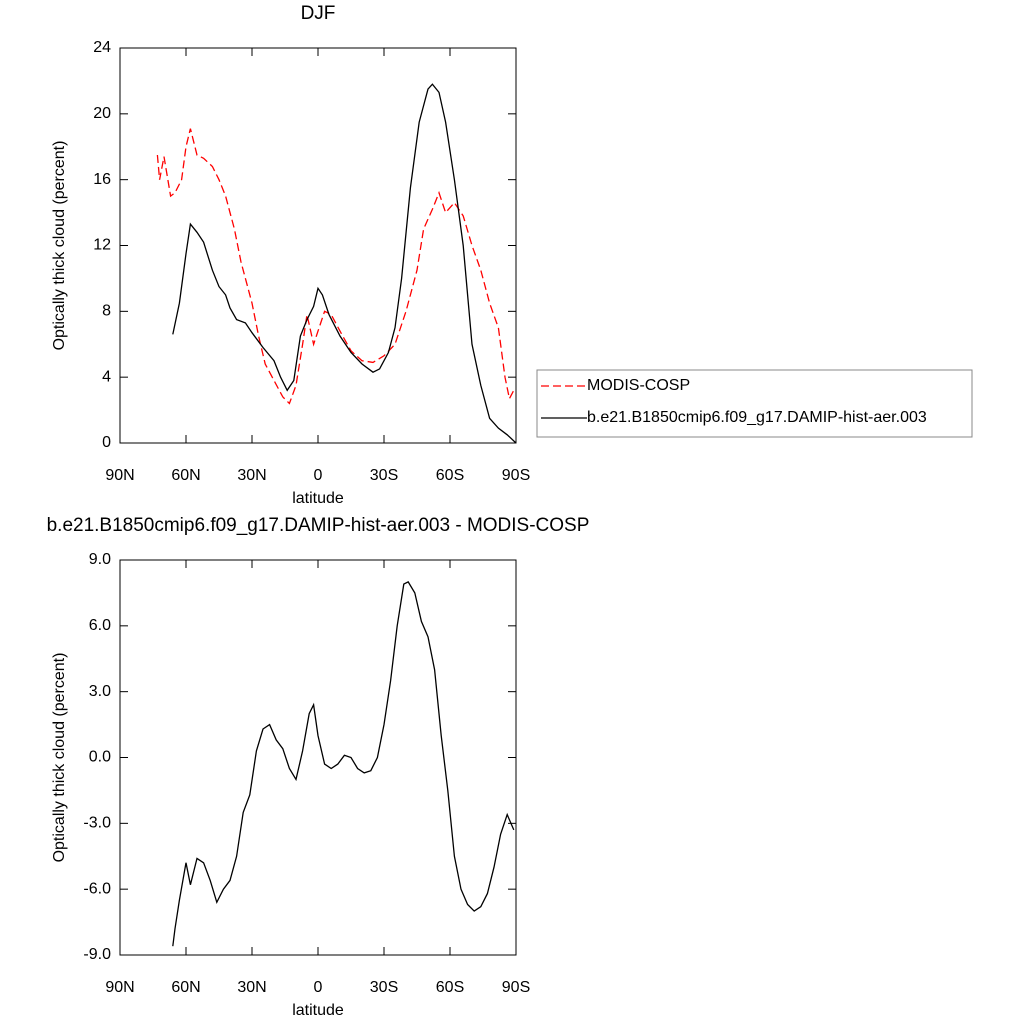 This screenshot has height=1024, width=1024. Describe the element at coordinates (97, 823) in the screenshot. I see `y-tick-label: -3.0` at that location.